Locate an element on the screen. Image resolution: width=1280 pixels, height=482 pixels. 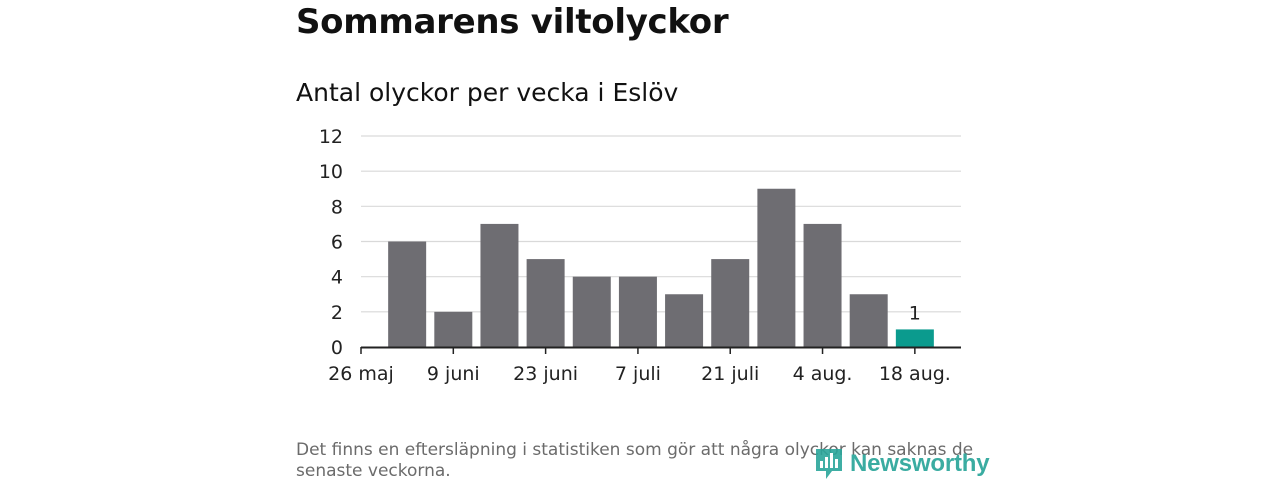
newsworthy-logo: Newsworthy is located at coordinates (902, 464).